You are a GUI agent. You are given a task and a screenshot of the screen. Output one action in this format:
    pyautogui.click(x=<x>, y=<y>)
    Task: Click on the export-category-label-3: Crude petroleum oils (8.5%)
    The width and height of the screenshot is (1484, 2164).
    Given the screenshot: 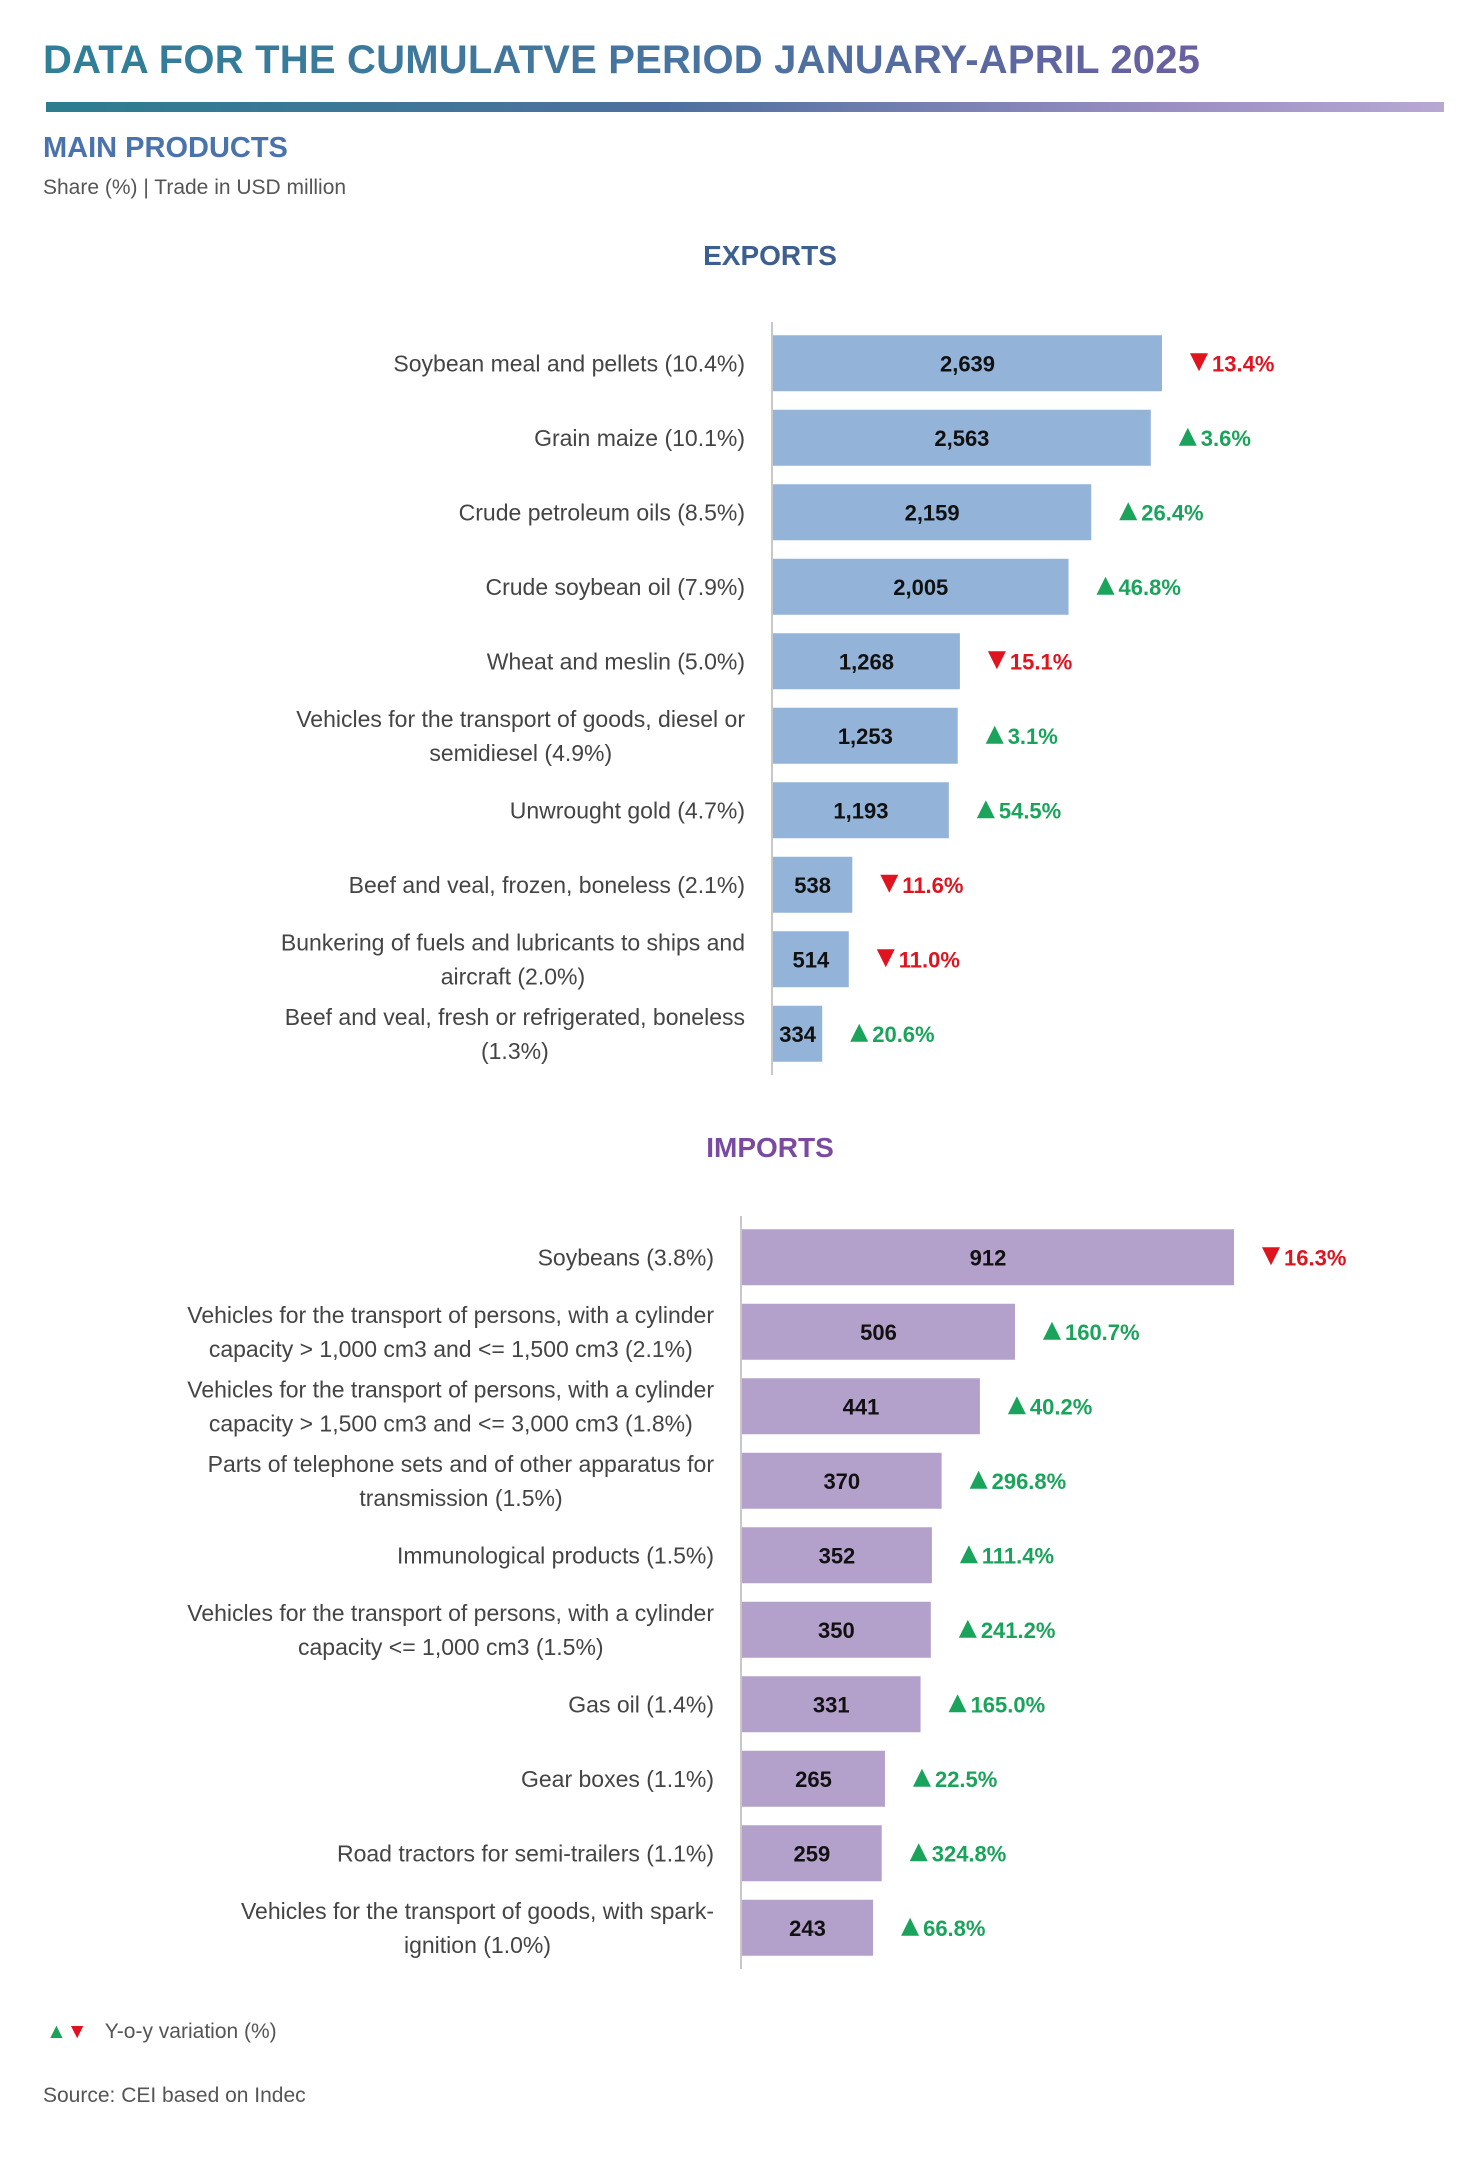 What is the action you would take?
    pyautogui.click(x=602, y=512)
    